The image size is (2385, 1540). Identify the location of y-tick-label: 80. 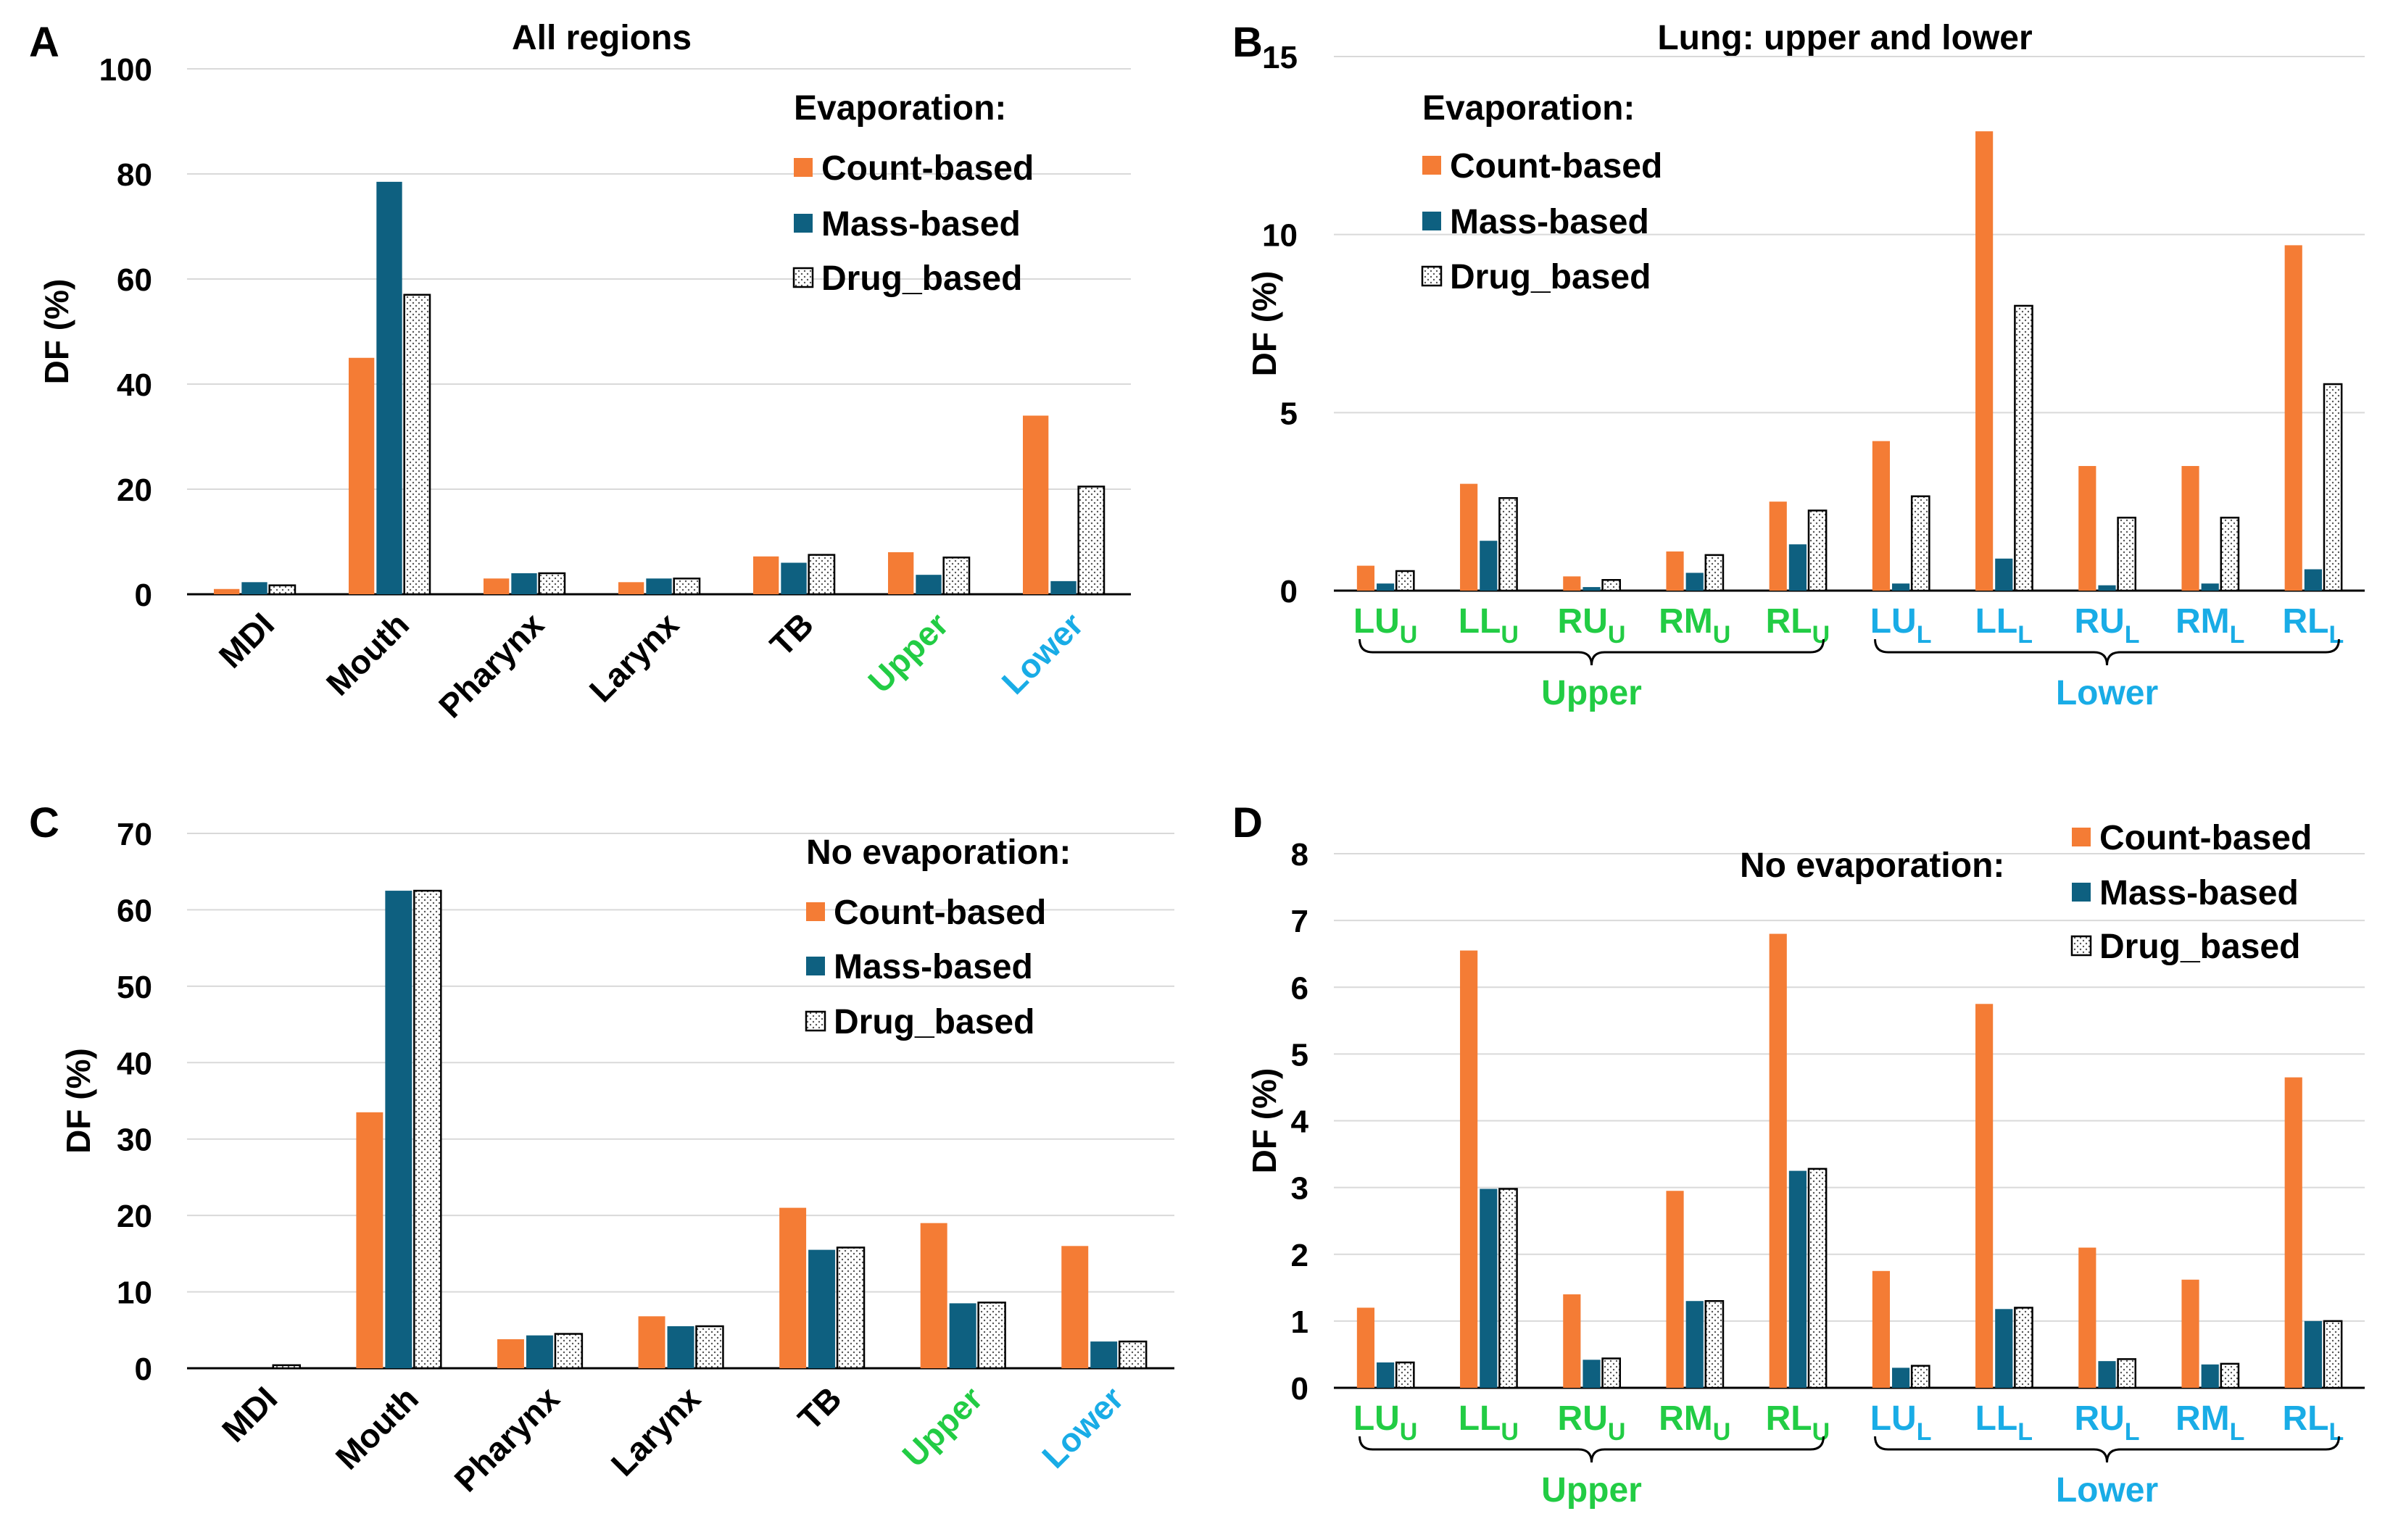
(134, 175).